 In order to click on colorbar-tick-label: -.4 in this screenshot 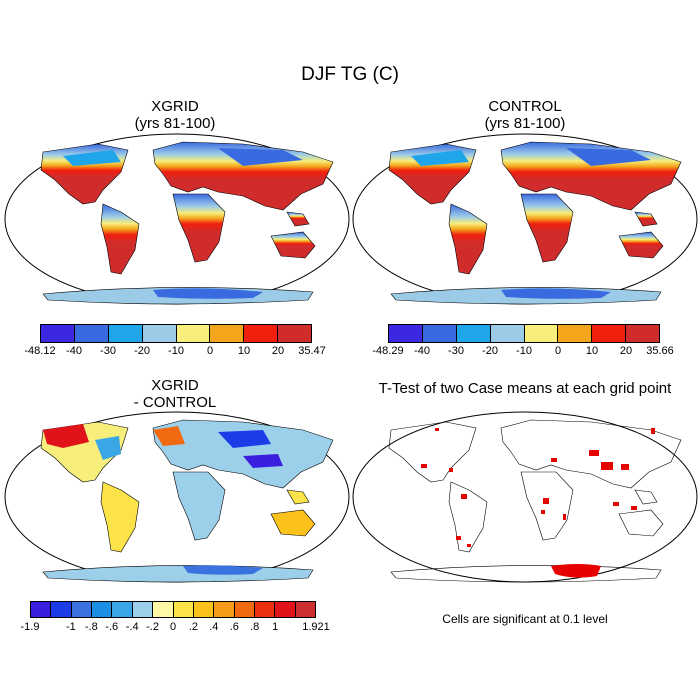, I will do `click(132, 627)`.